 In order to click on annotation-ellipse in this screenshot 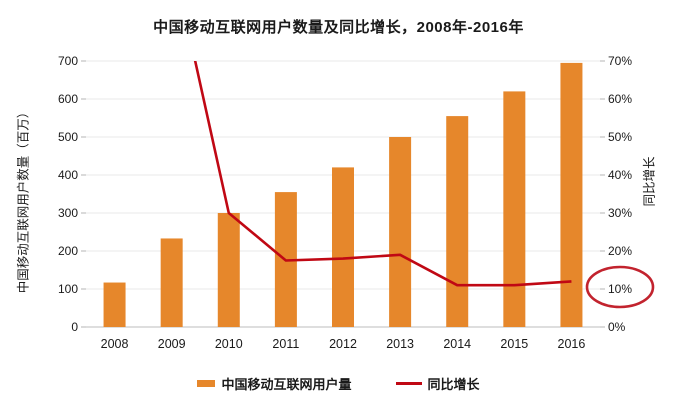, I will do `click(620, 287)`.